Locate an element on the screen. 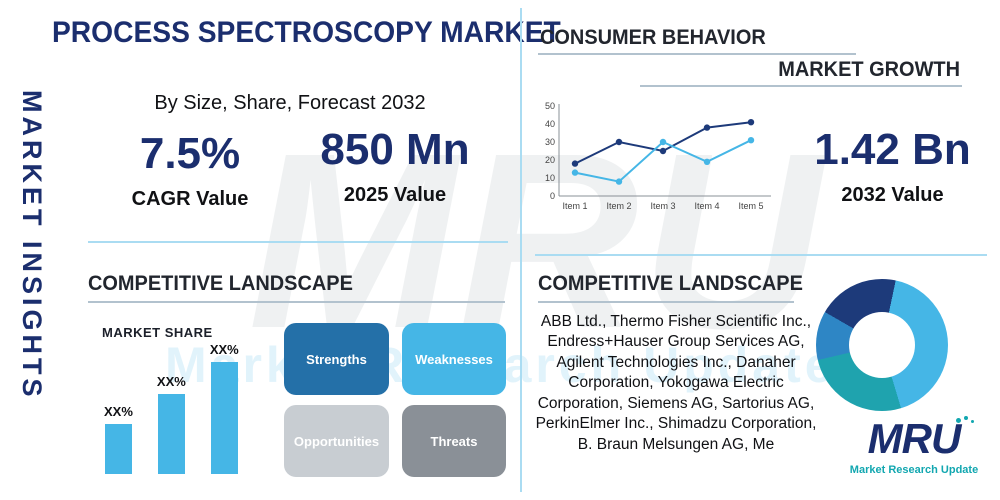 Image resolution: width=1000 pixels, height=500 pixels. svg-text: 30 is located at coordinates (550, 142).